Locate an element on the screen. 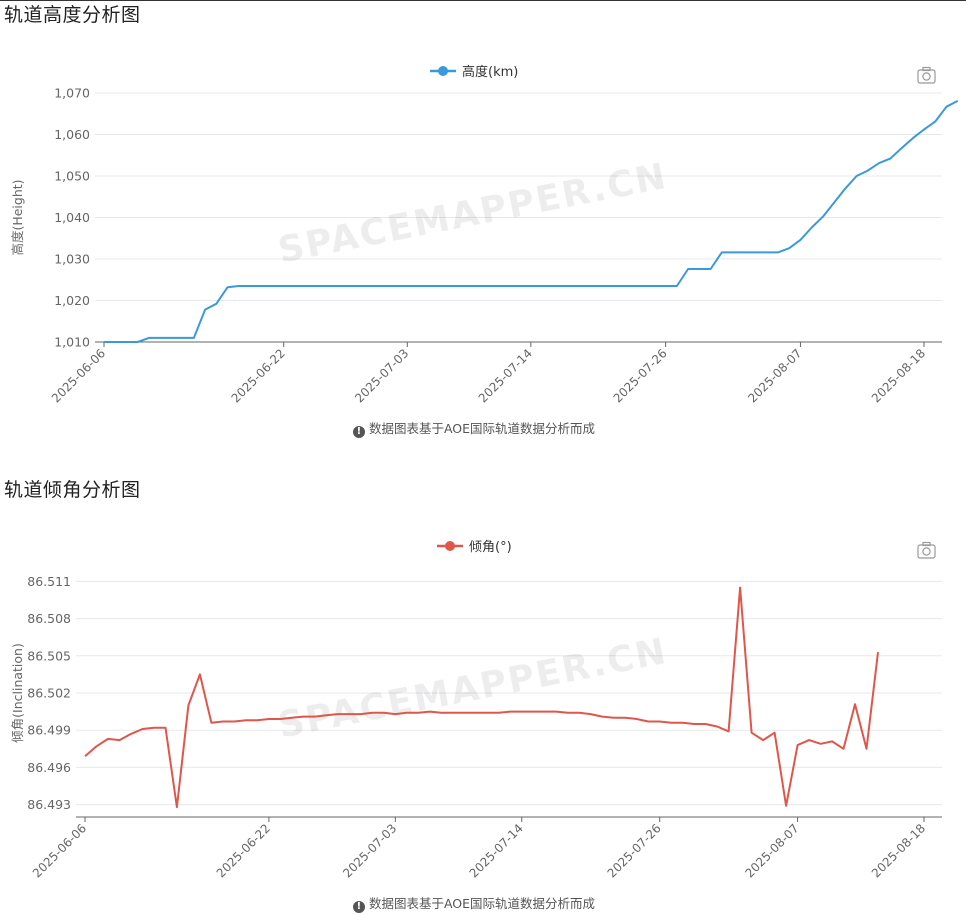 The height and width of the screenshot is (914, 966). height-section-title: 轨道高度分析图 is located at coordinates (72, 15).